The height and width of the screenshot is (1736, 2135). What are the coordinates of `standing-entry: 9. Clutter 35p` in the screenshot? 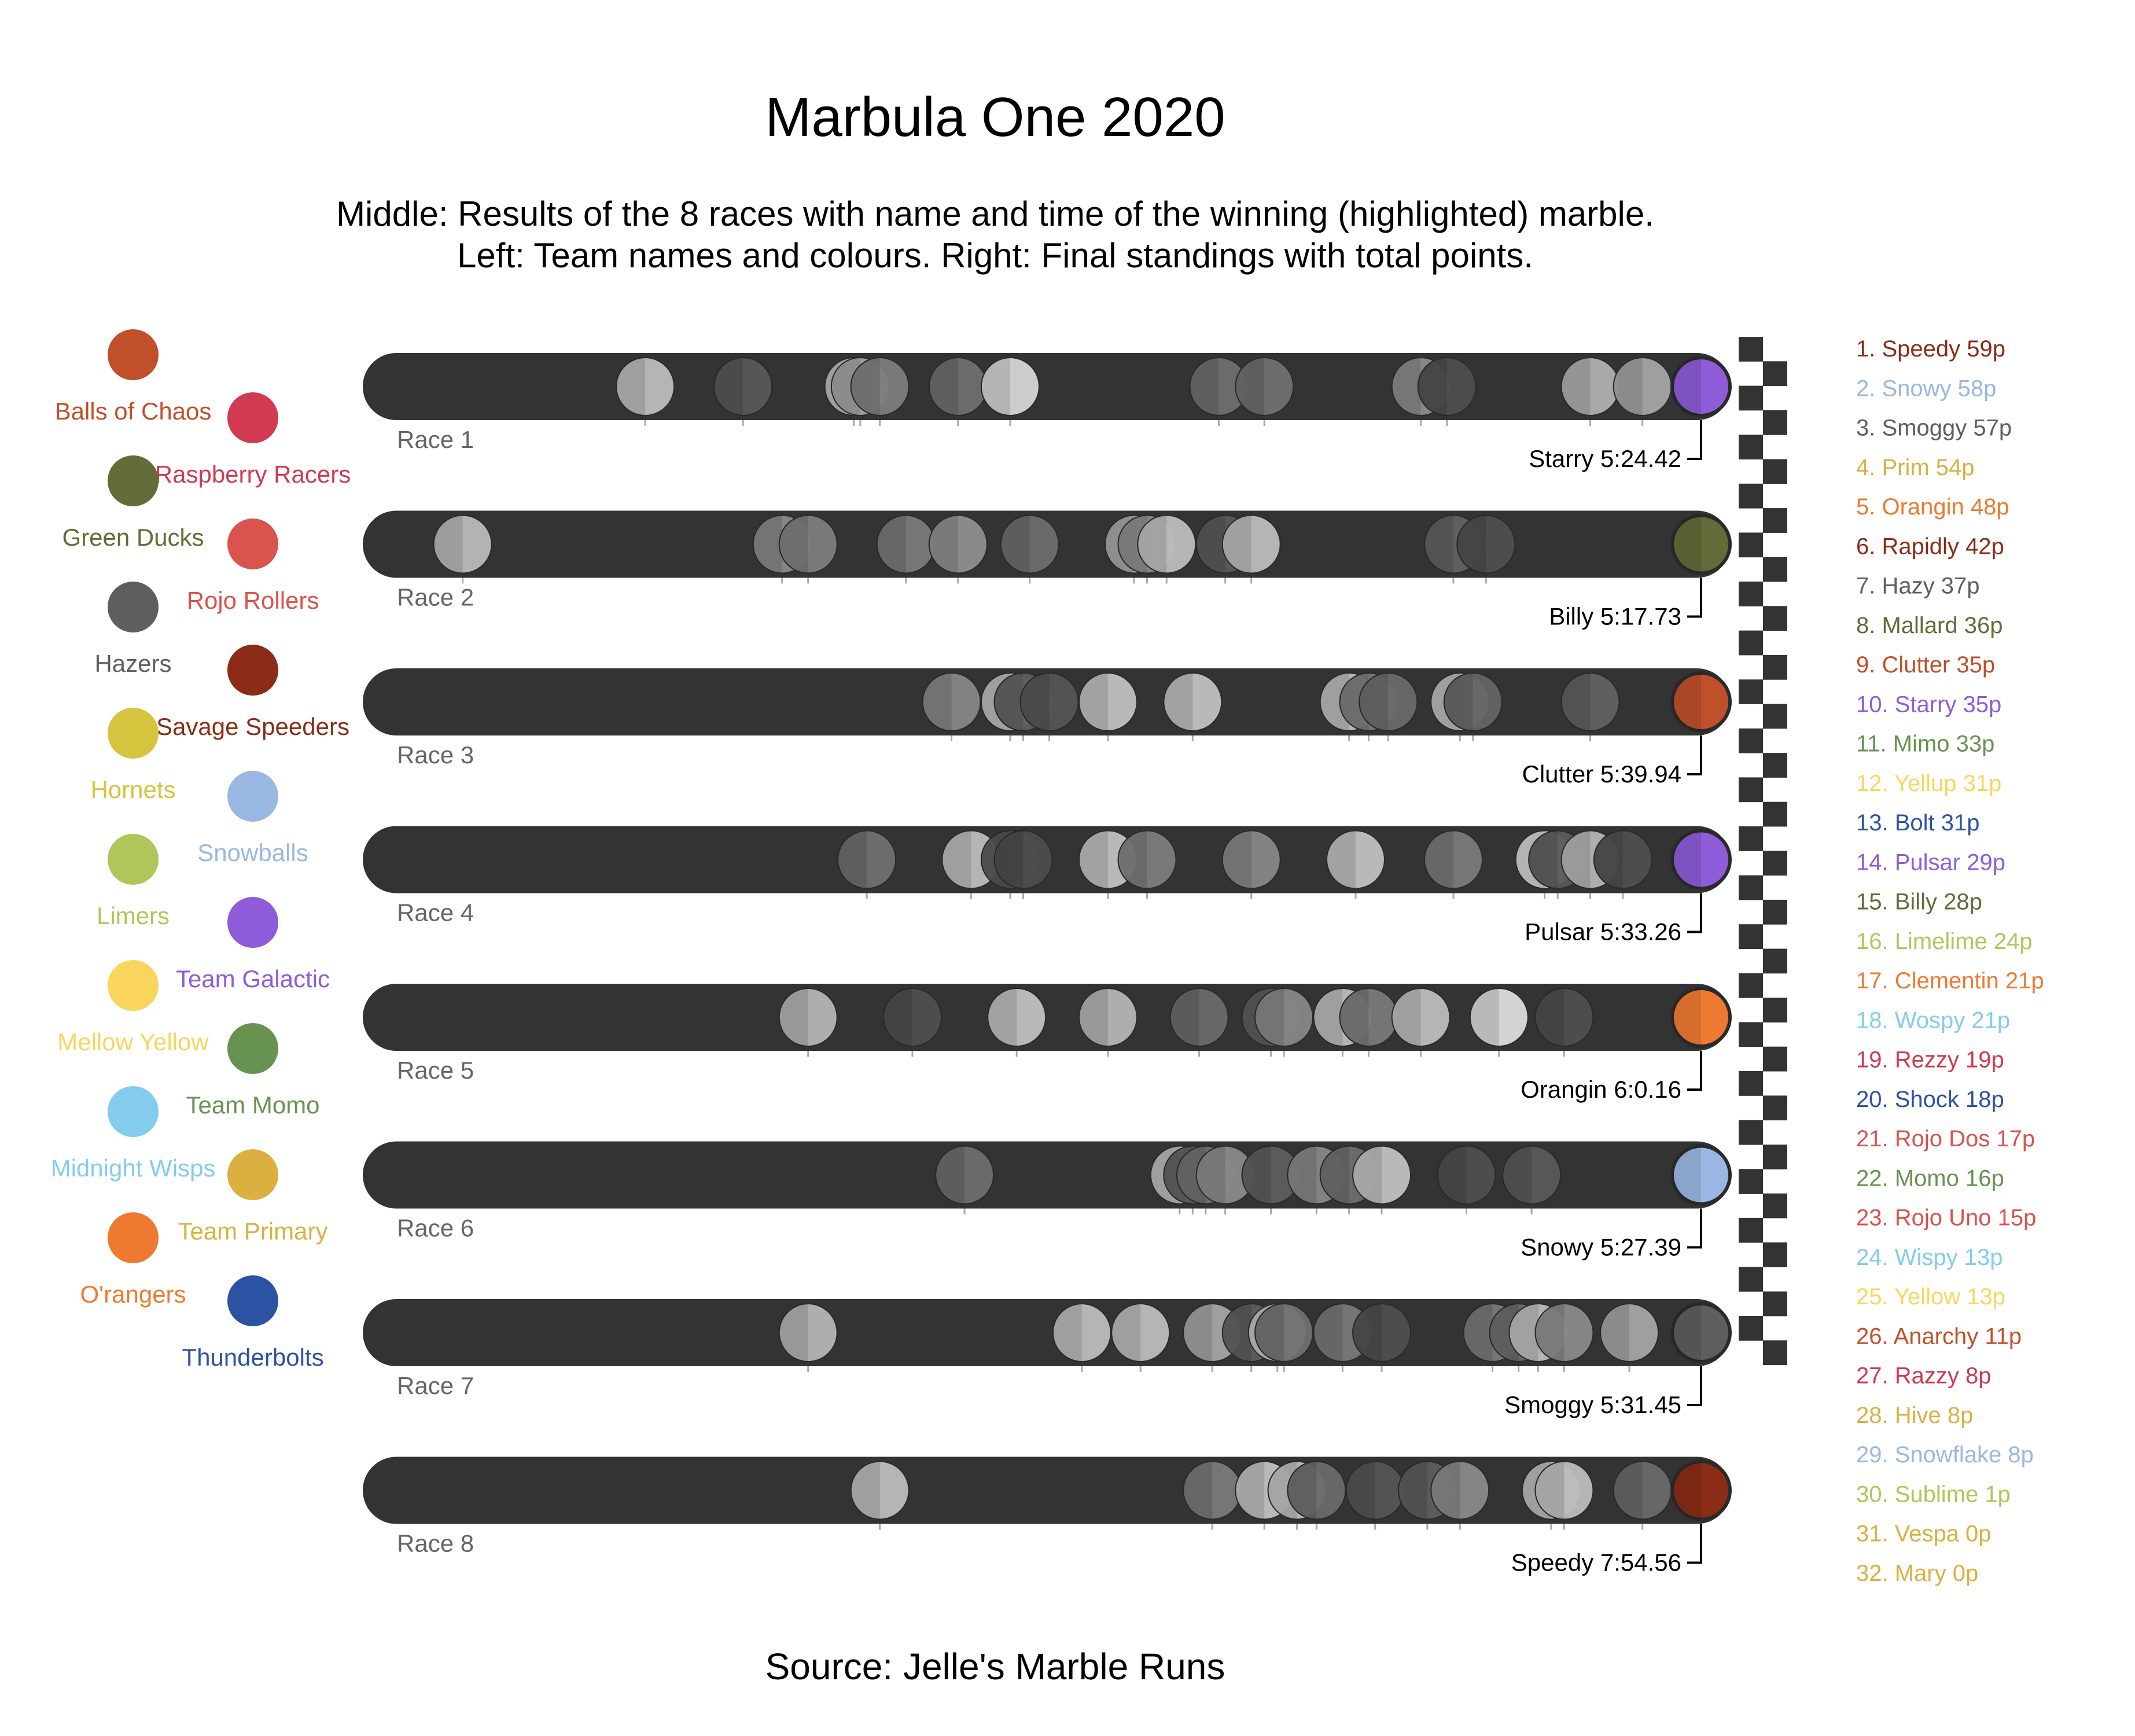 It's located at (1925, 665).